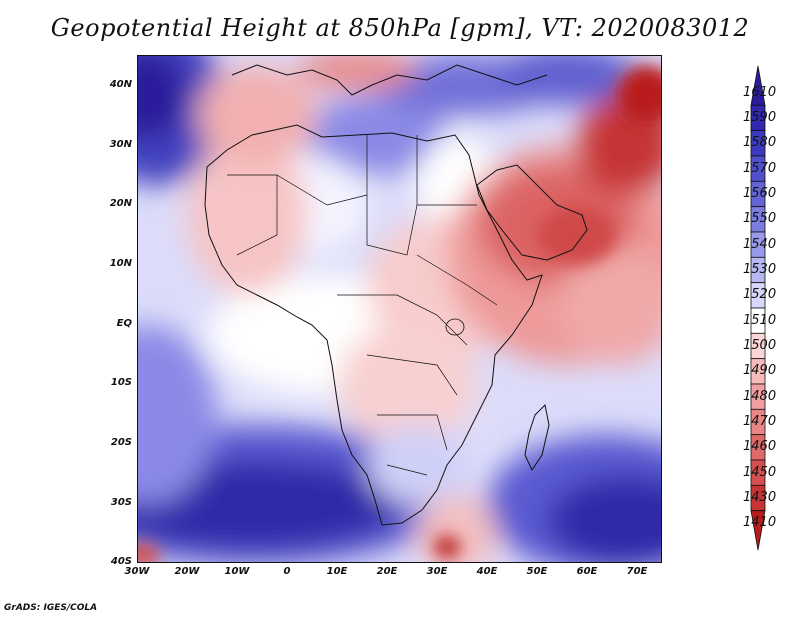 The width and height of the screenshot is (800, 618). What do you see at coordinates (337, 571) in the screenshot?
I see `lon-label-10e: 10E` at bounding box center [337, 571].